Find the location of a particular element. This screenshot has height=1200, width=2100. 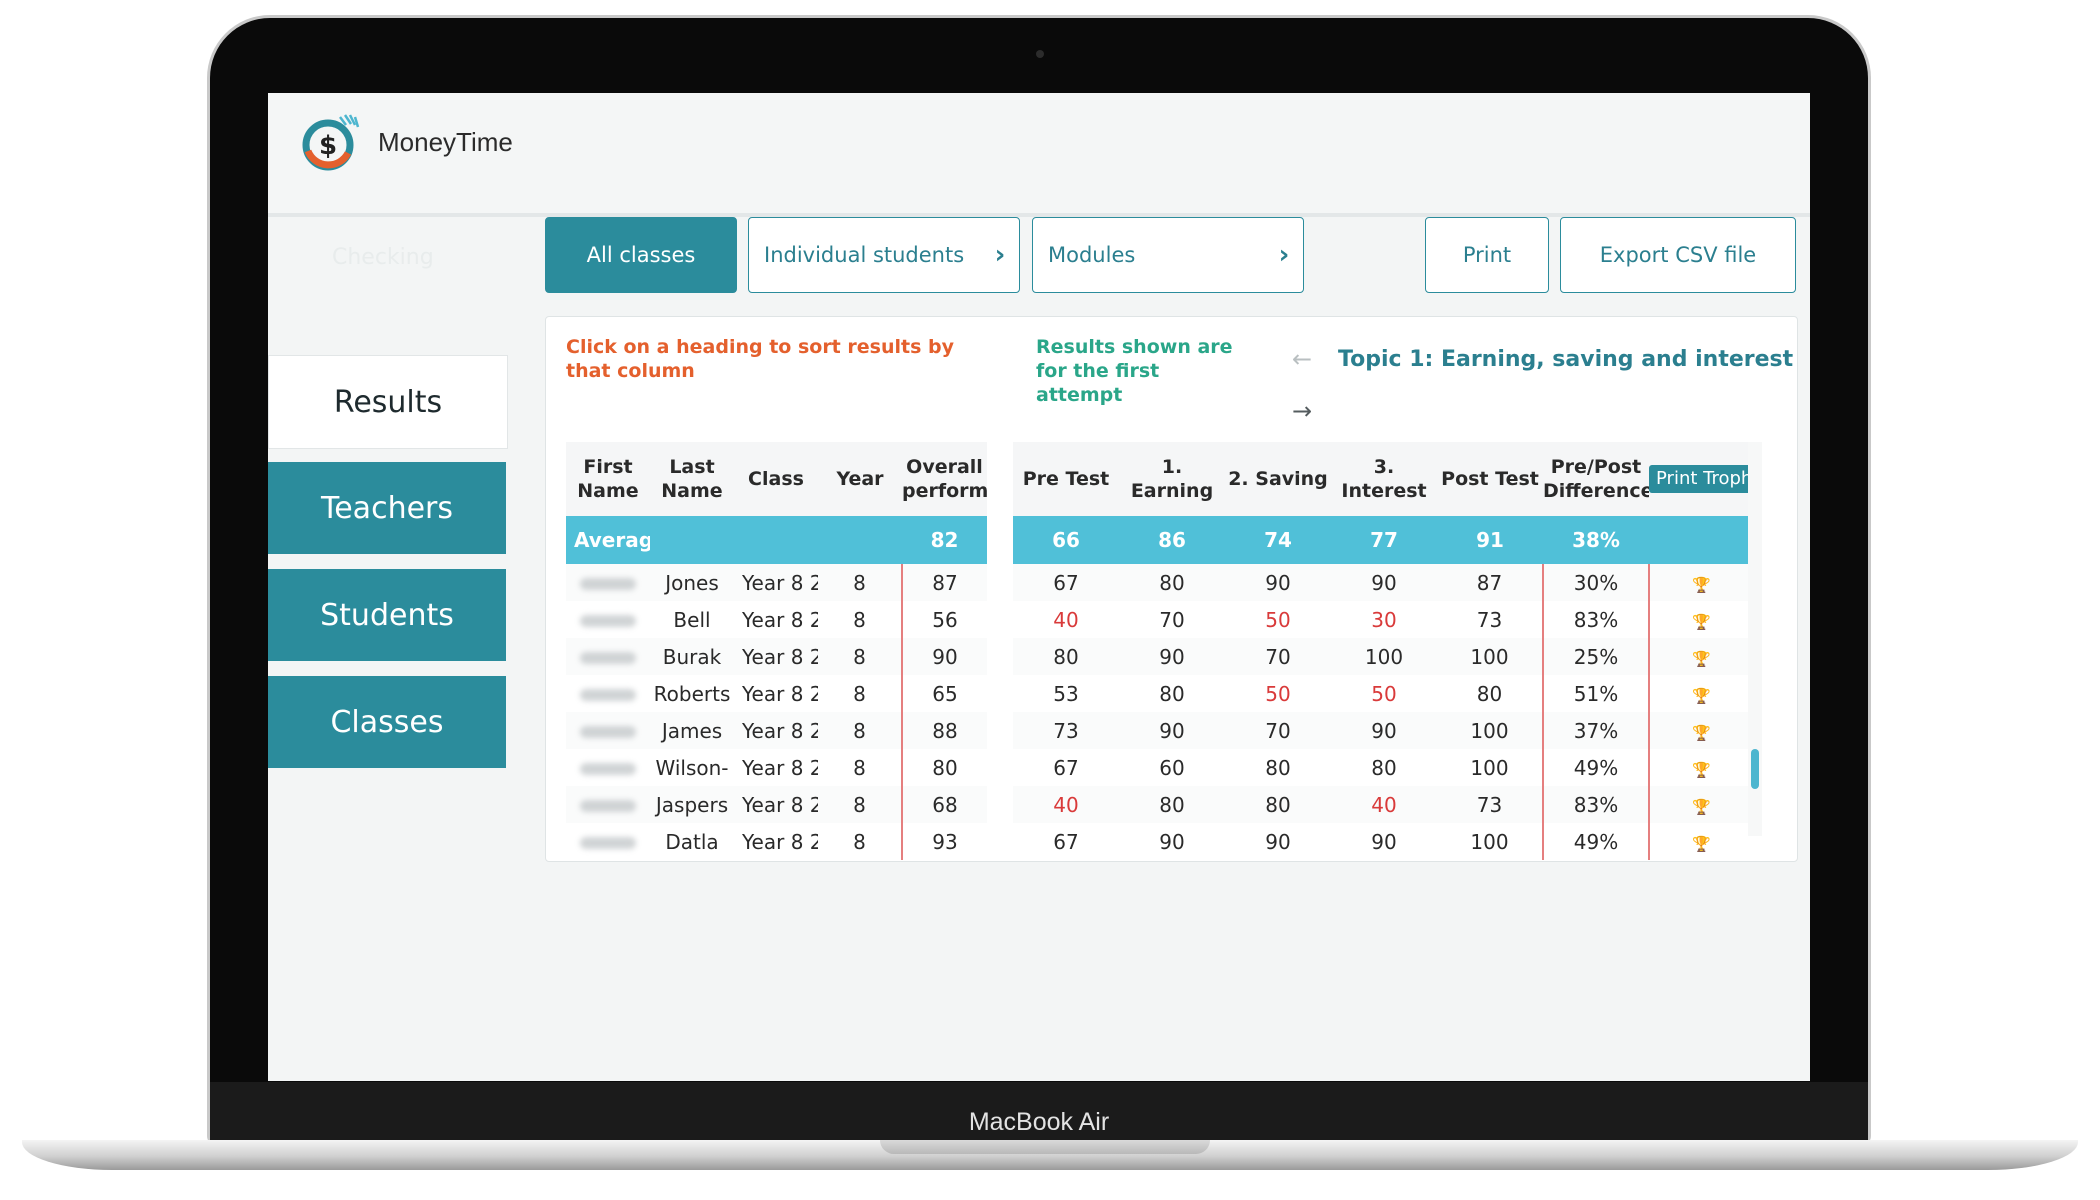

arrow-left-icon: ← is located at coordinates (1302, 359).